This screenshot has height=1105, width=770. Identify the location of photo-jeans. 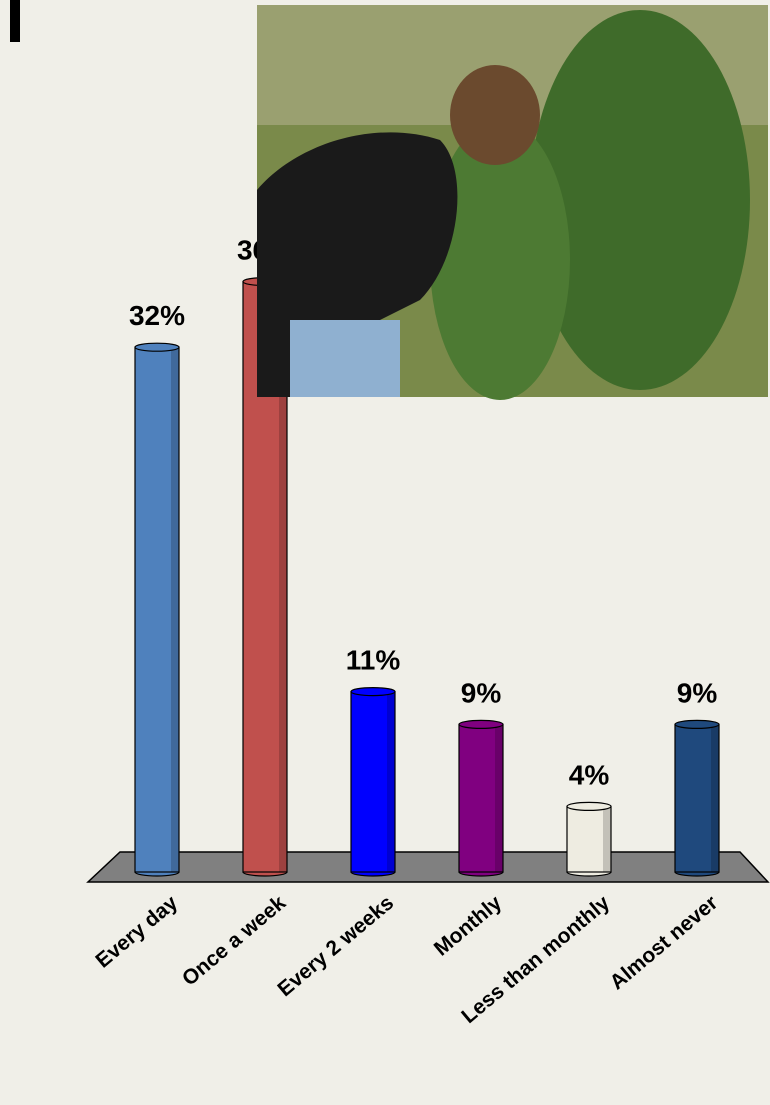
(345, 358).